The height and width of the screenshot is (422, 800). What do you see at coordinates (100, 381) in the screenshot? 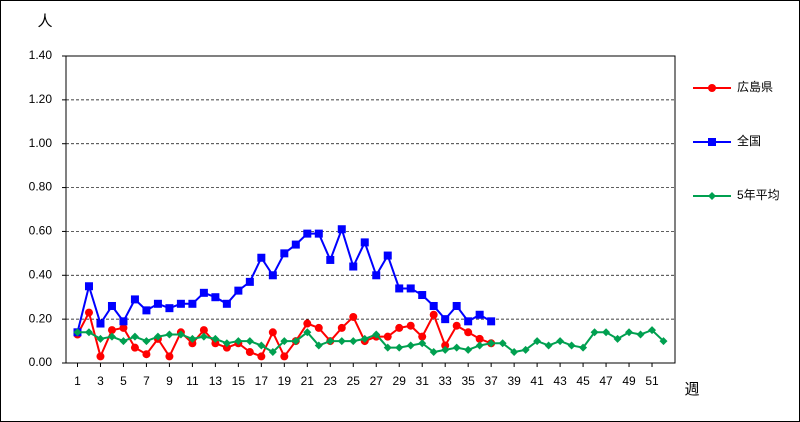
I see `x-tick-label: 3` at bounding box center [100, 381].